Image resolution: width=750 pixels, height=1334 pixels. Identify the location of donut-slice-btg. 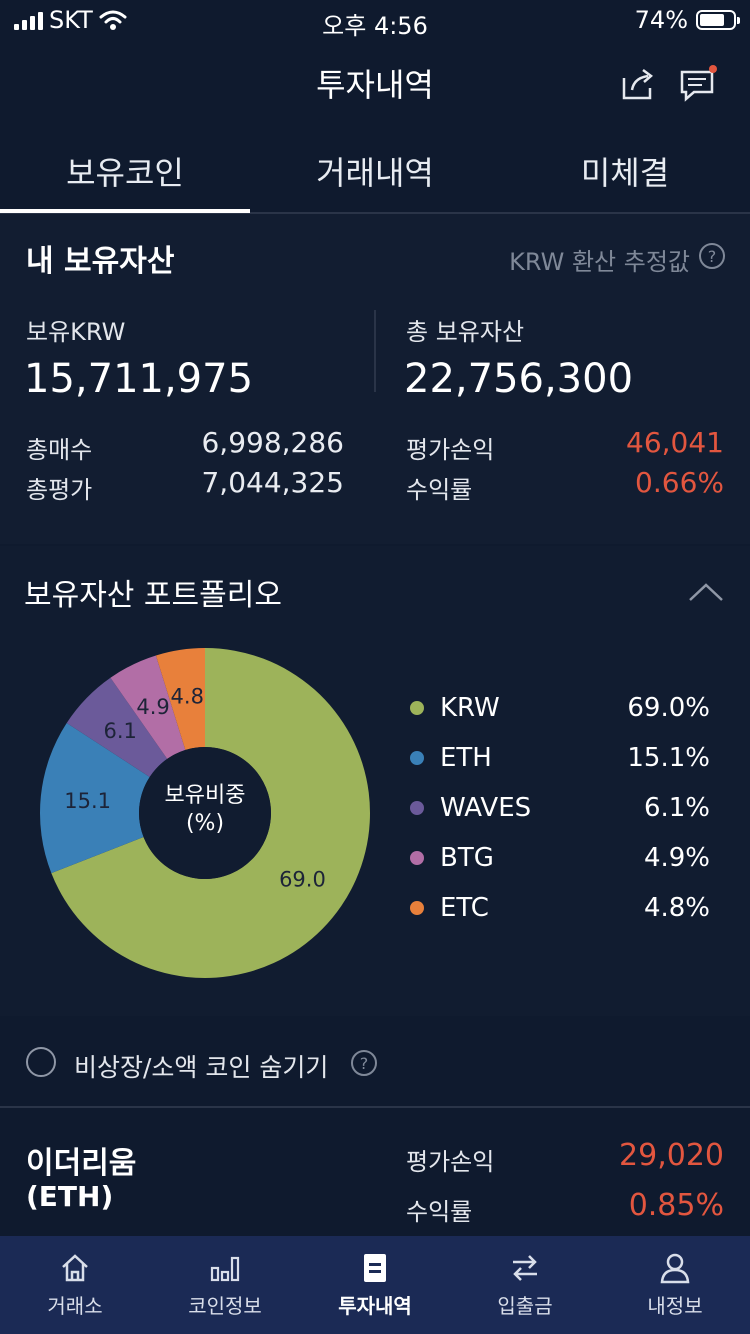
(148, 707).